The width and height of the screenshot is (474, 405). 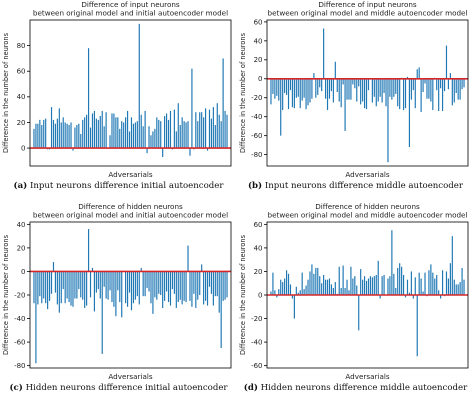 I want to click on caption-a-letter: (a), so click(x=20, y=186).